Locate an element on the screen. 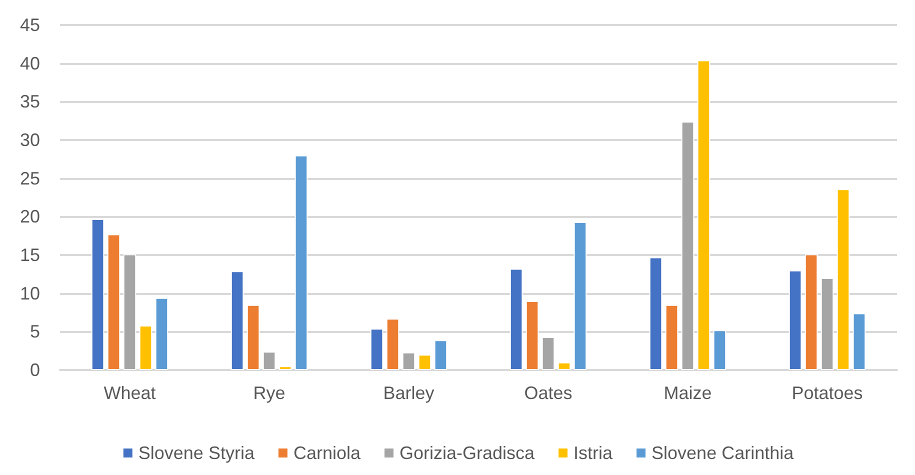 The width and height of the screenshot is (915, 475). x-tick-label: Potatoes is located at coordinates (827, 393).